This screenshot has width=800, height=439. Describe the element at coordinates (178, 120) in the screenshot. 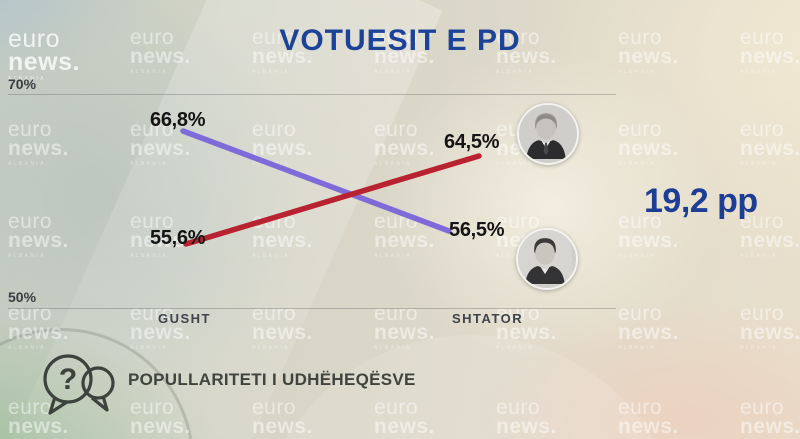

I see `data-label-purple-august: 66,8%` at that location.